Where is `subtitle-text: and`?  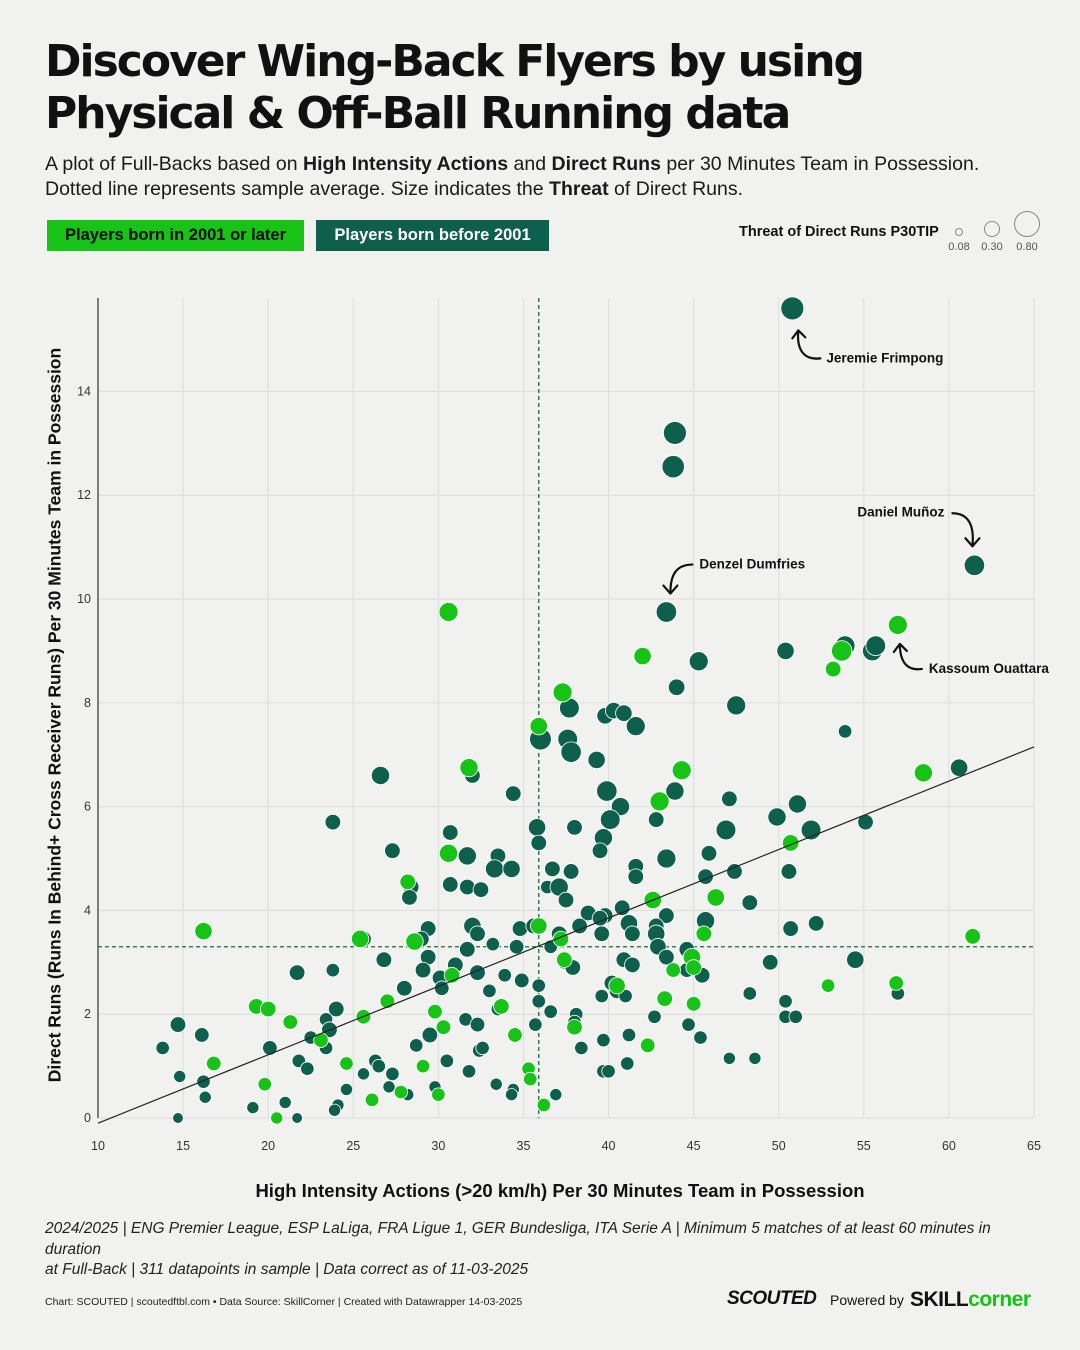 subtitle-text: and is located at coordinates (530, 164).